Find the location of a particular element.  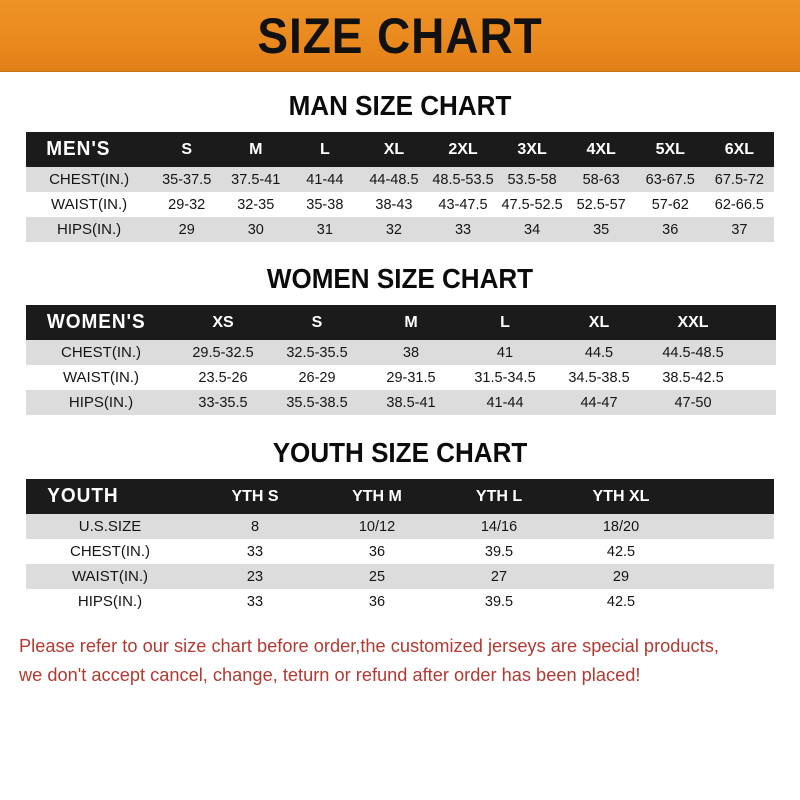

women-waist-xxl: 38.5-42.5 is located at coordinates (693, 377).